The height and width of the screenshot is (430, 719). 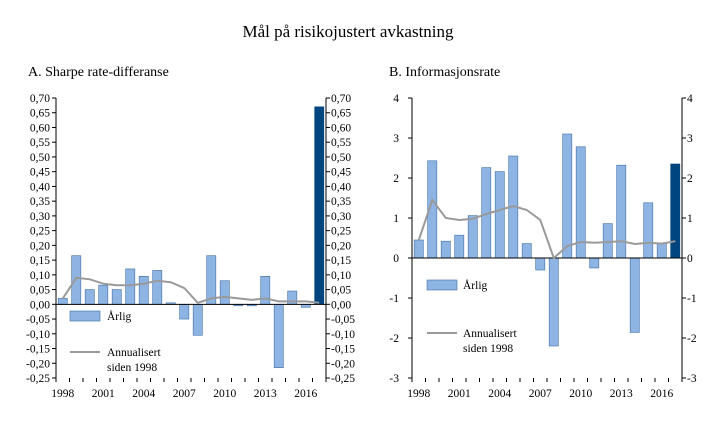 What do you see at coordinates (341, 158) in the screenshot?
I see `y-tick-label-right: 0,50` at bounding box center [341, 158].